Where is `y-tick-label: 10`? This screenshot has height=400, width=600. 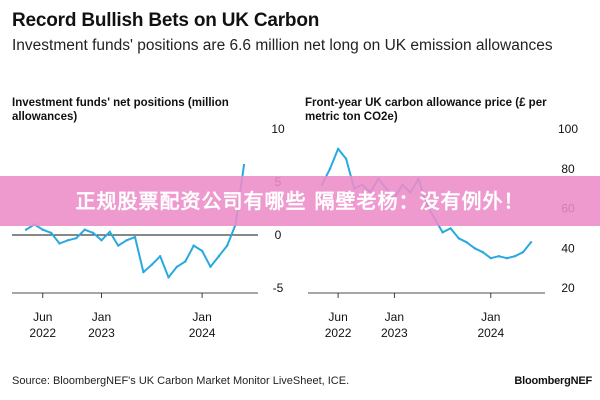 y-tick-label: 10 is located at coordinates (278, 129).